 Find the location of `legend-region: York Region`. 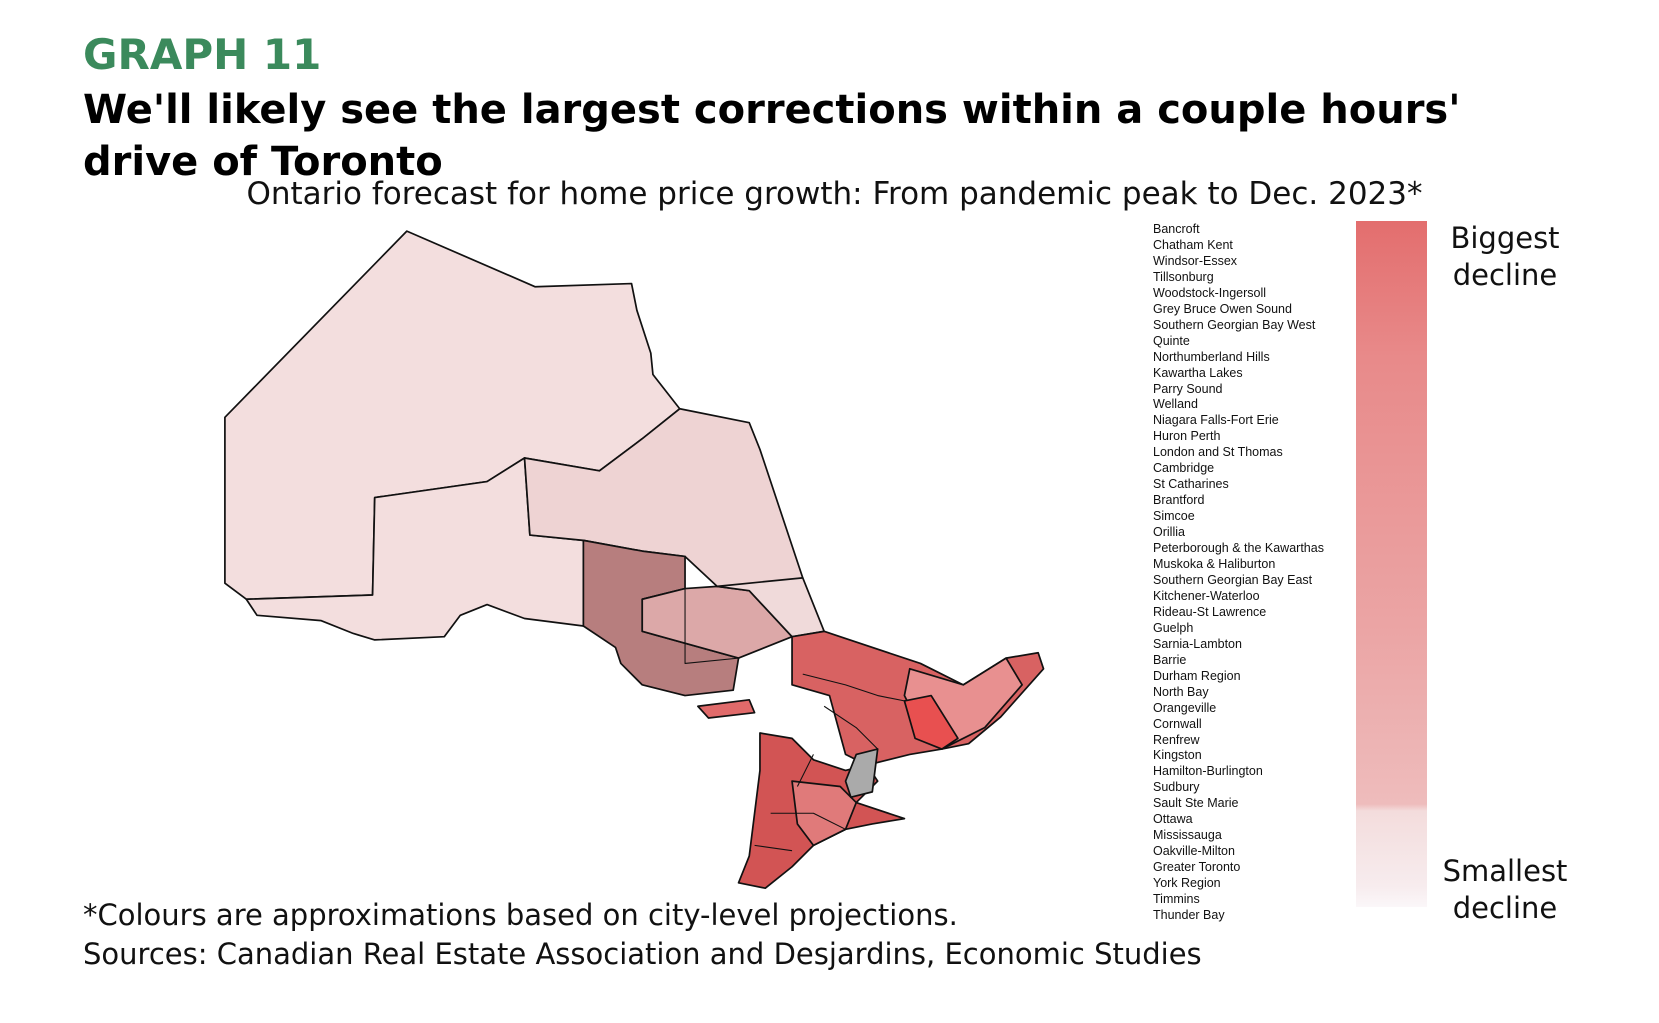

legend-region: York Region is located at coordinates (1187, 883).